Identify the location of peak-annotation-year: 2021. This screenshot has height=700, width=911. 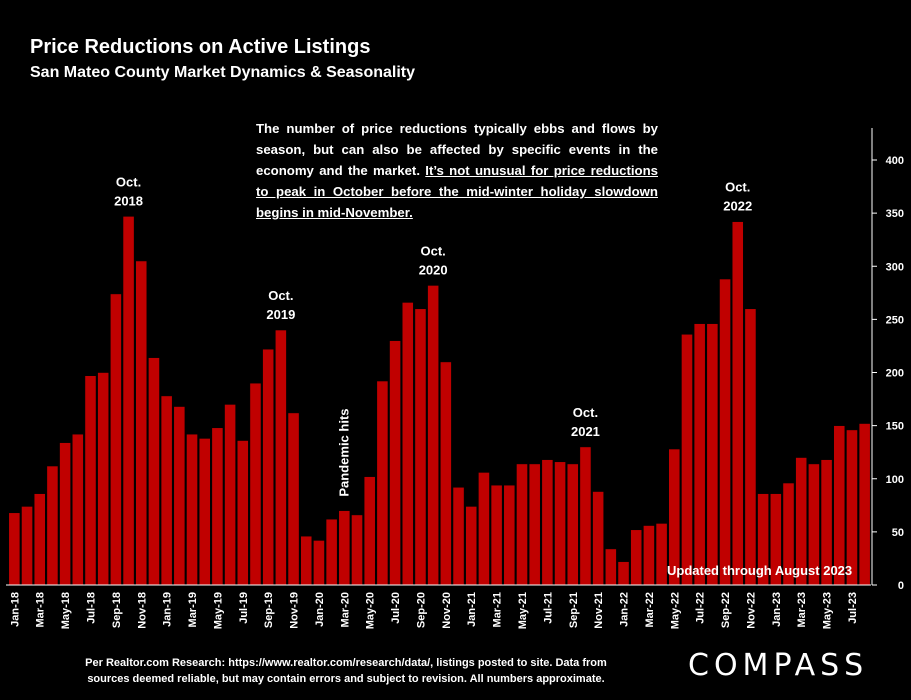
(585, 431).